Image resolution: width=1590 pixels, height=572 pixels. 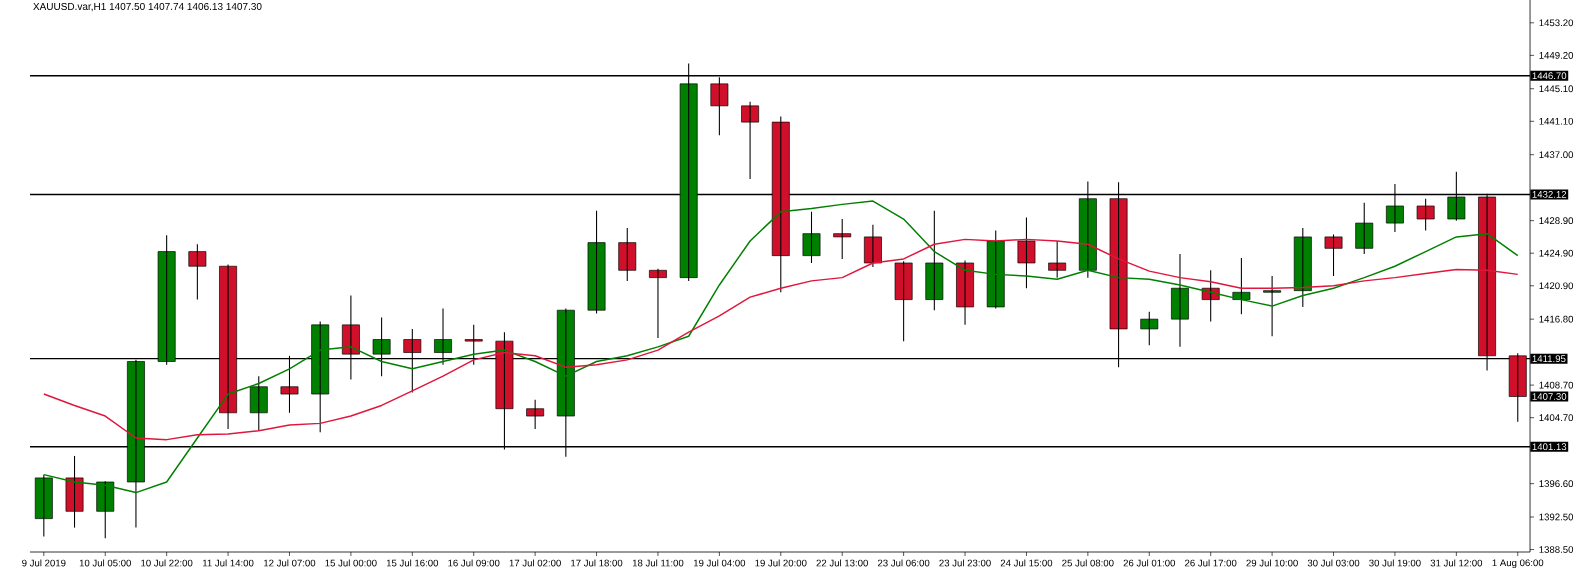 I want to click on x-tick-label: 25 Jul 08:00, so click(x=1088, y=563).